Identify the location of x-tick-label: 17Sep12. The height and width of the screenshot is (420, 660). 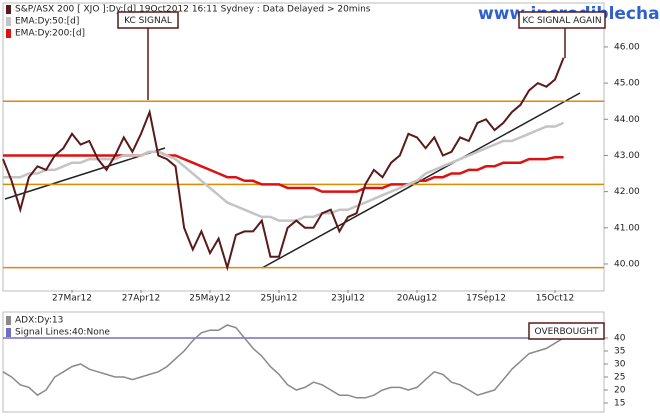
(486, 299).